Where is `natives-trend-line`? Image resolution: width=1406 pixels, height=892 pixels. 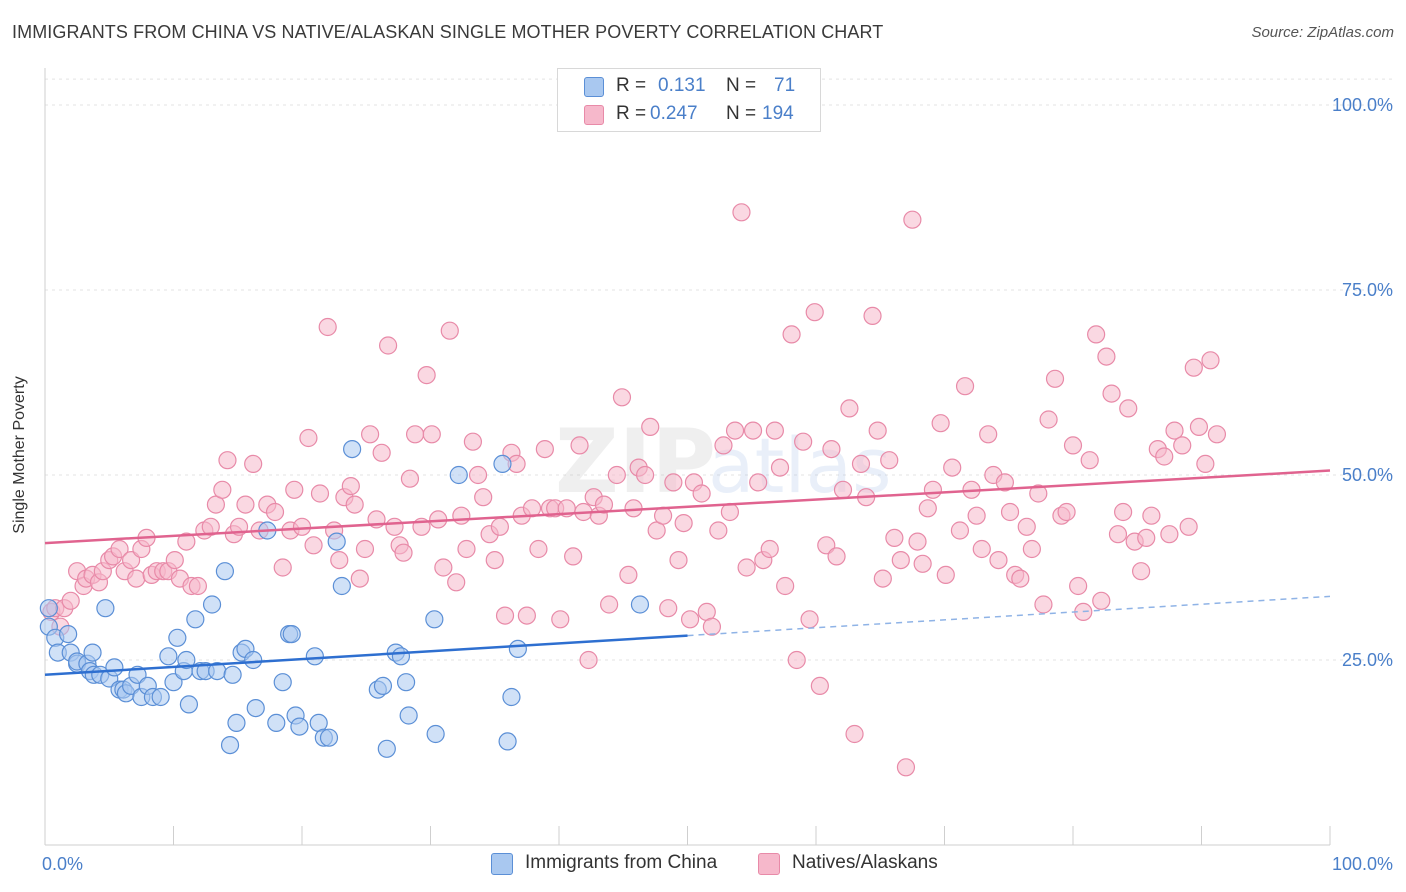
natives-trend-line is located at coordinates (687, 507).